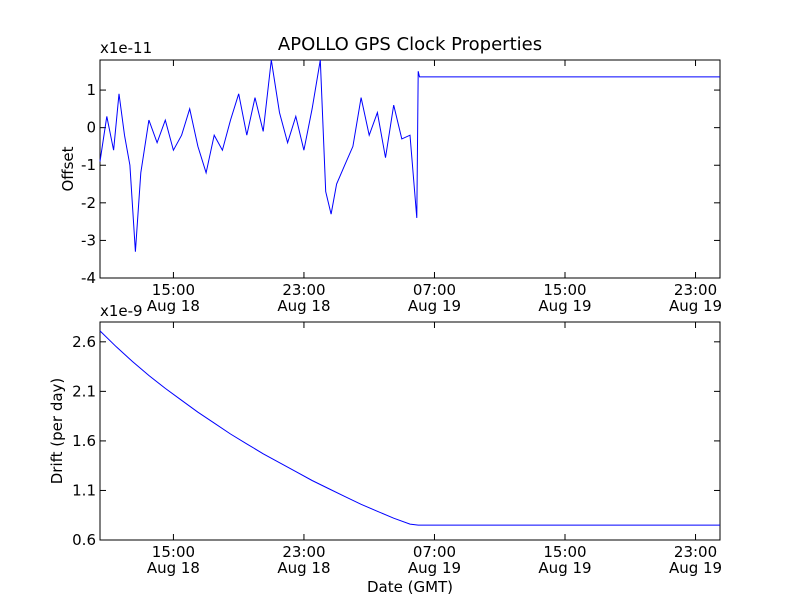 The width and height of the screenshot is (800, 600). Describe the element at coordinates (84, 342) in the screenshot. I see `drift-y-tick-label: 2.6` at that location.